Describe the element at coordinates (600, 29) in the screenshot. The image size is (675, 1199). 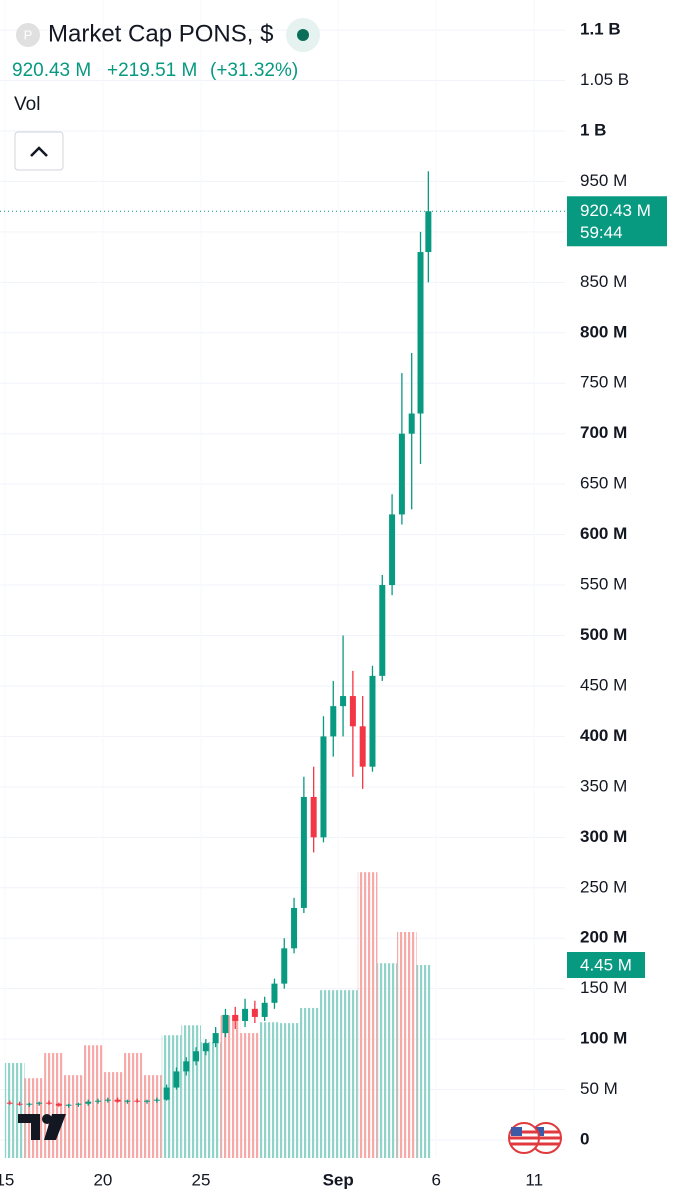
I see `y-tick-label: 1.1 B` at that location.